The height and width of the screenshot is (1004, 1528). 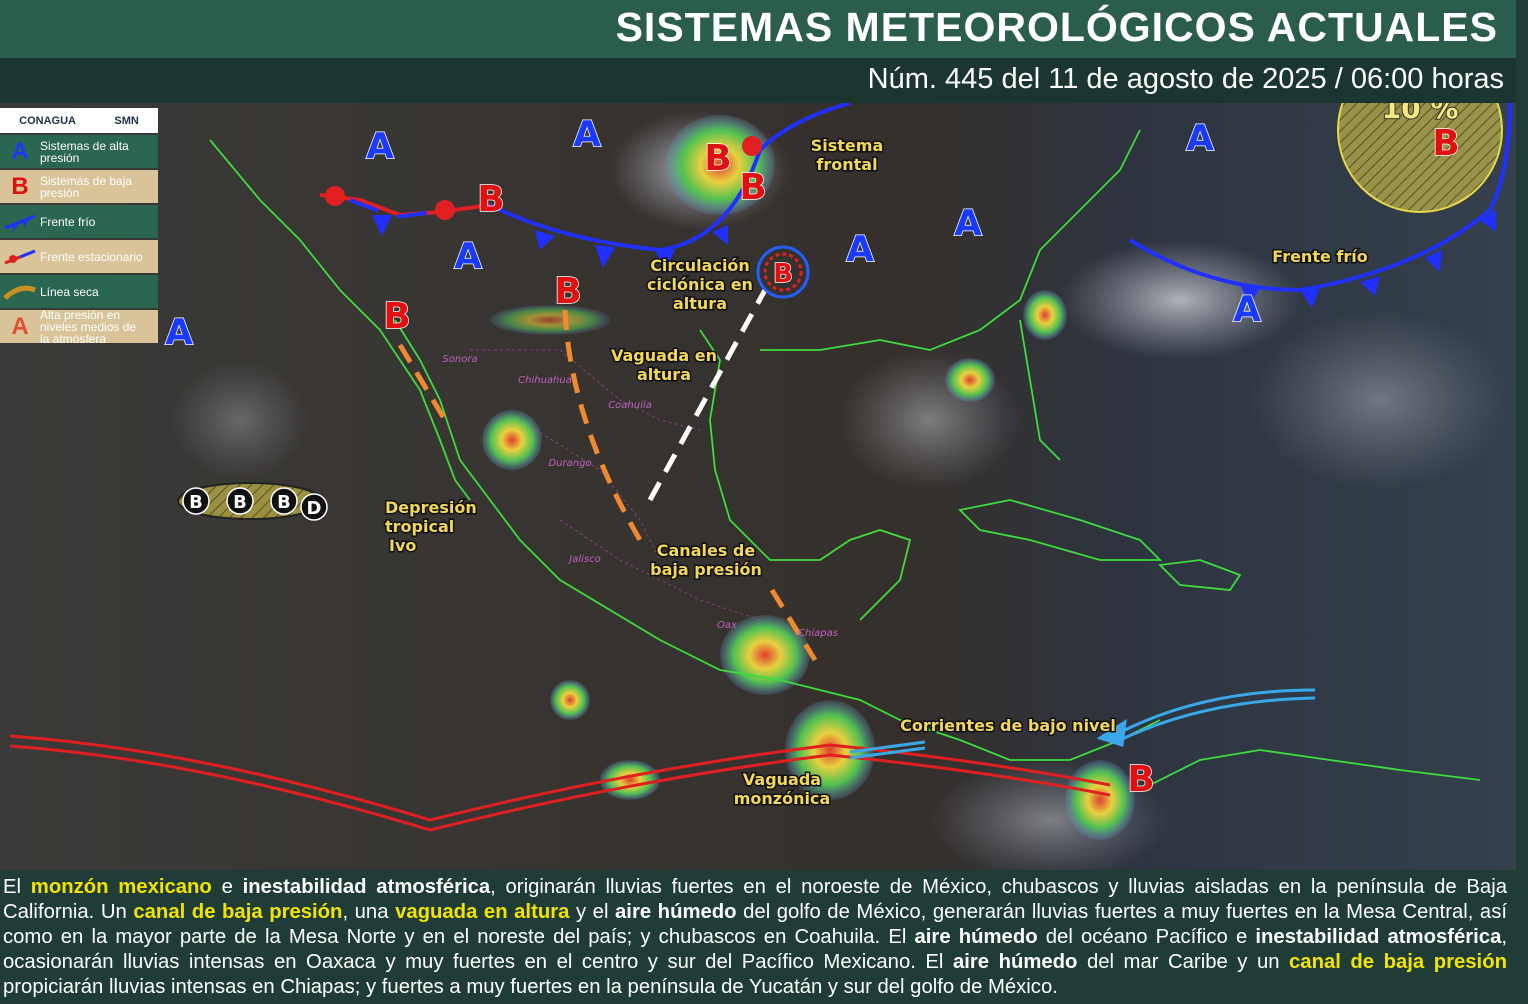 What do you see at coordinates (664, 355) in the screenshot?
I see `map-label-line: Vaguada en` at bounding box center [664, 355].